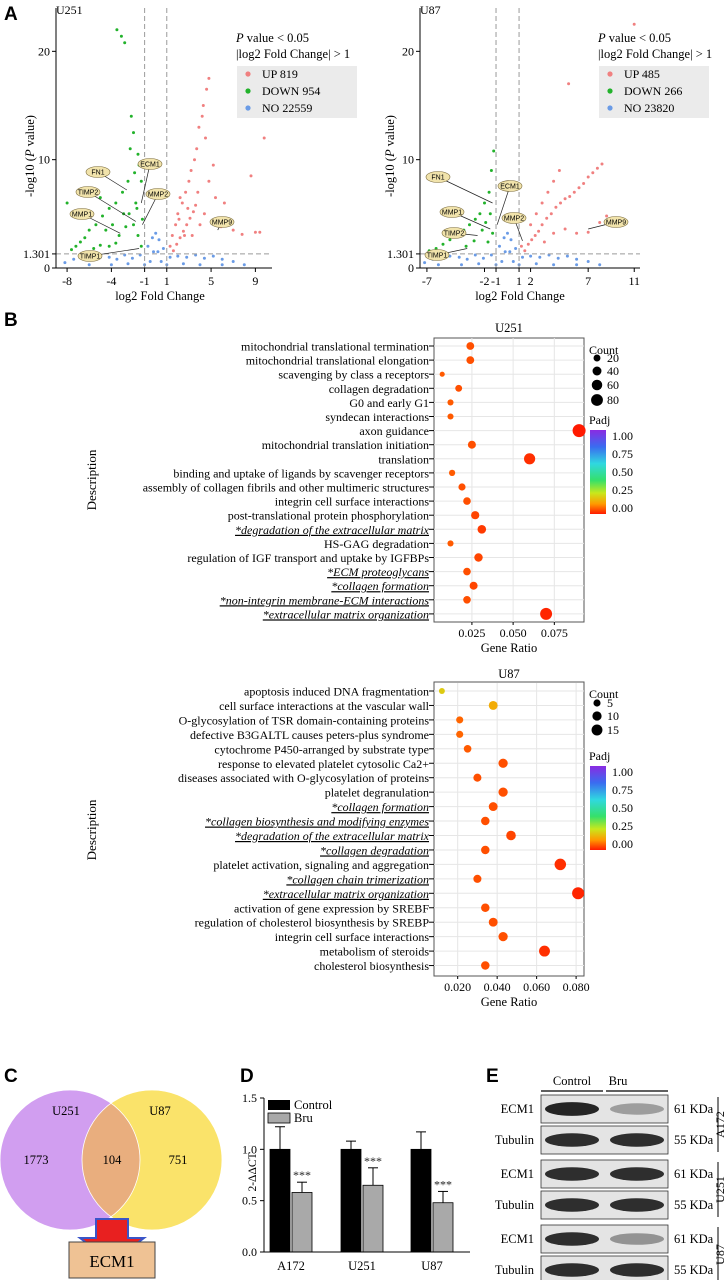 Image resolution: width=726 pixels, height=1280 pixels. I want to click on count-legend-label: 40, so click(613, 371).